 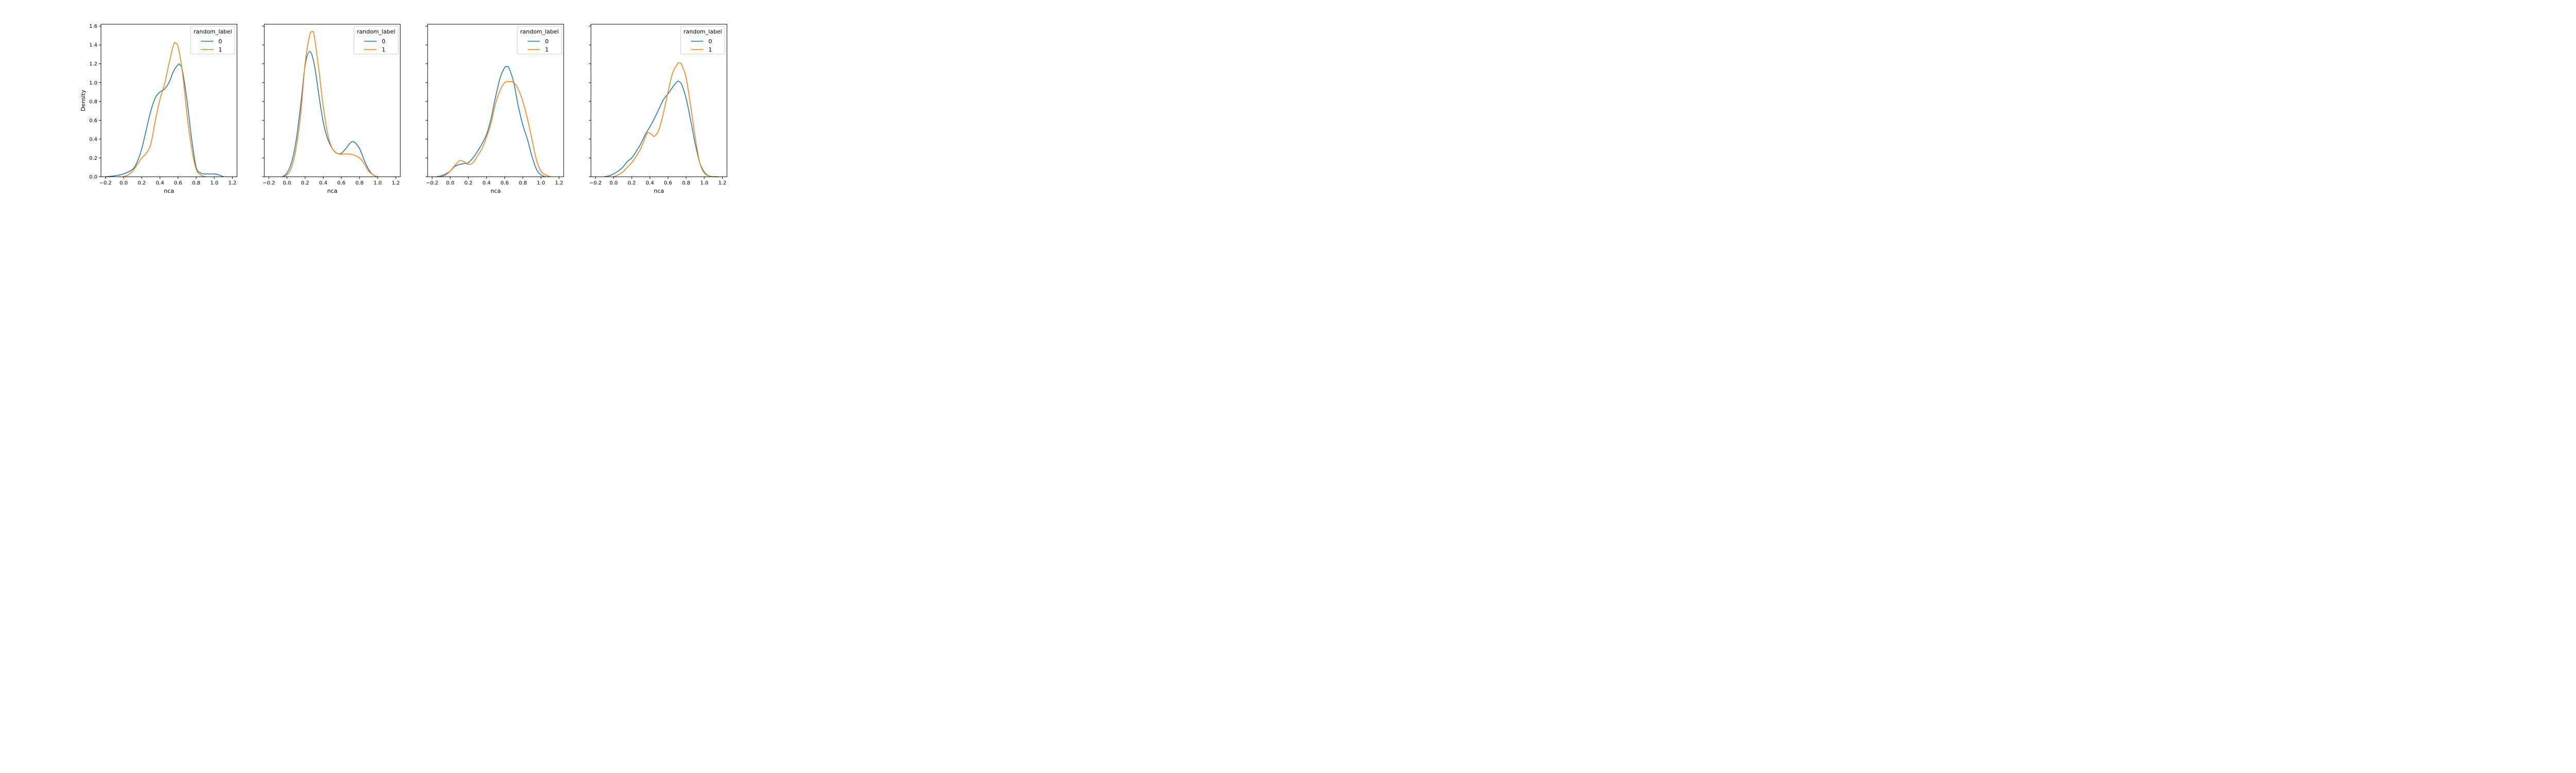 What do you see at coordinates (83, 100) in the screenshot?
I see `y-axis-label: Density` at bounding box center [83, 100].